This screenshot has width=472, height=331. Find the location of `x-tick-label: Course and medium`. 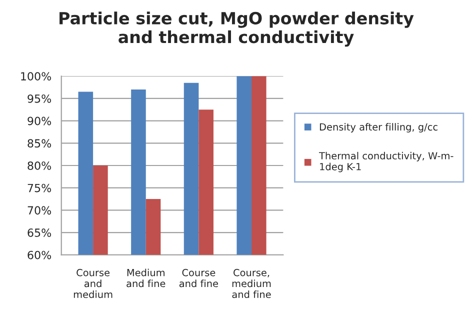

x-tick-label: Course and medium is located at coordinates (93, 283).